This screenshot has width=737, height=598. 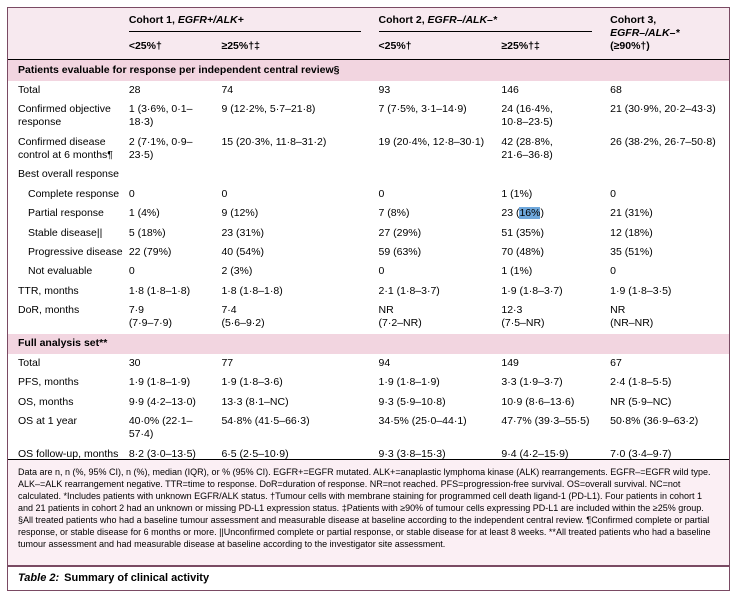 What do you see at coordinates (153, 20) in the screenshot?
I see `group-prefix: Cohort 1,` at bounding box center [153, 20].